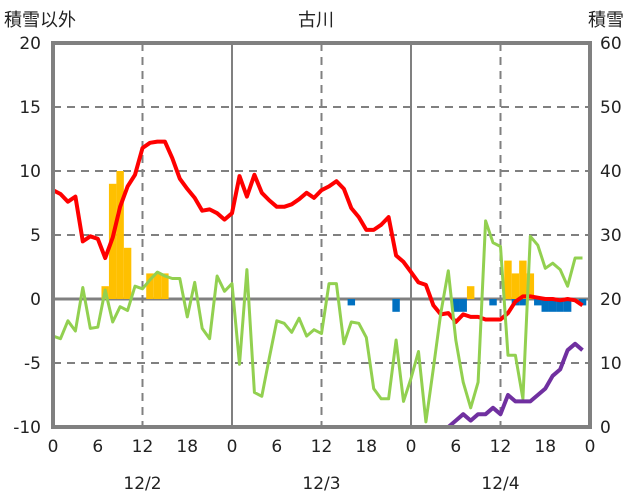 This screenshot has height=501, width=636. Describe the element at coordinates (30, 108) in the screenshot. I see `left-tick-label: 15` at that location.